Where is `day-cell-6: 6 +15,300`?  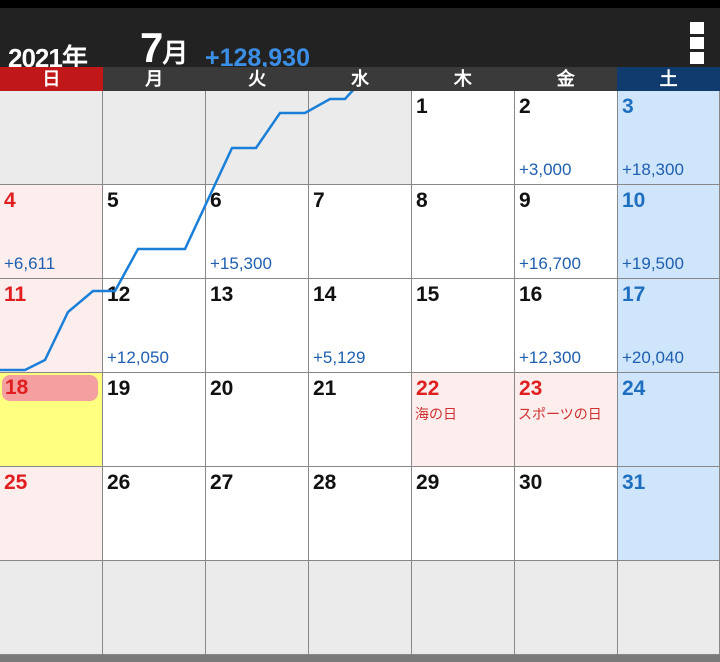 day-cell-6: 6 +15,300 is located at coordinates (257, 232).